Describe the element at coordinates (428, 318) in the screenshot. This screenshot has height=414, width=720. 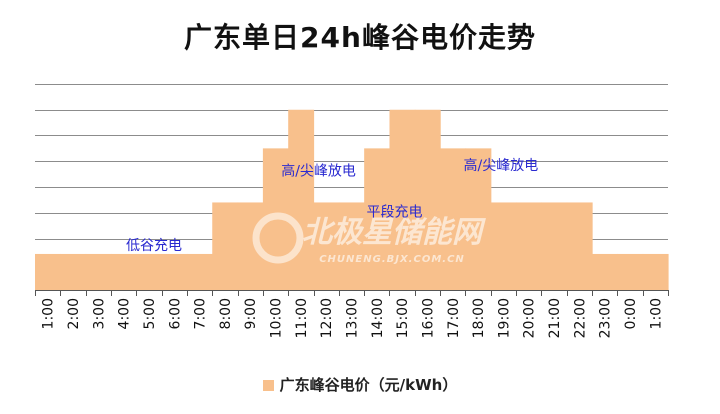
I see `x-tick-label: 16:00` at that location.